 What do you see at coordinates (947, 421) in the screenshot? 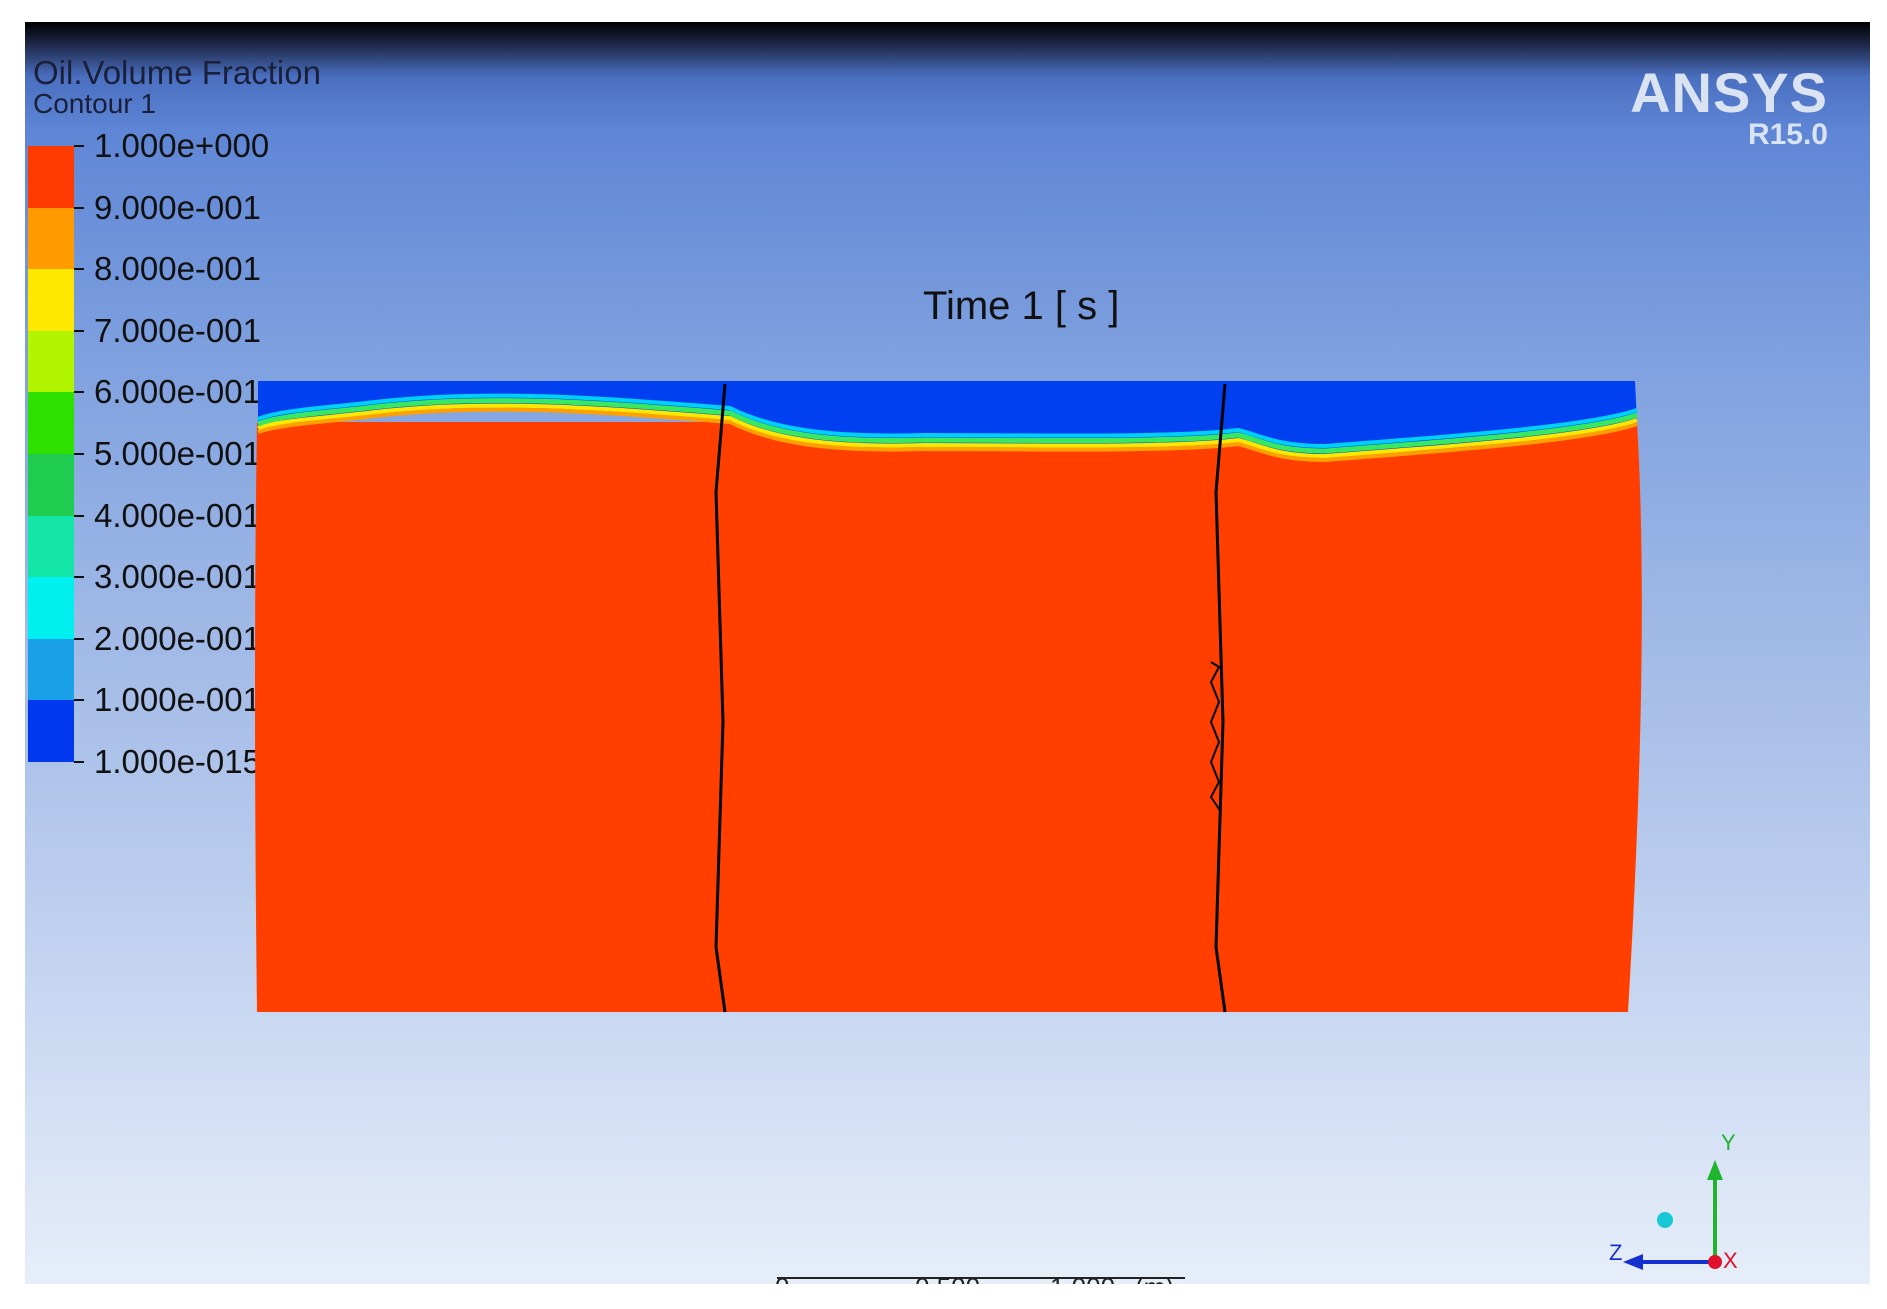
I see `interface-band-cyan` at bounding box center [947, 421].